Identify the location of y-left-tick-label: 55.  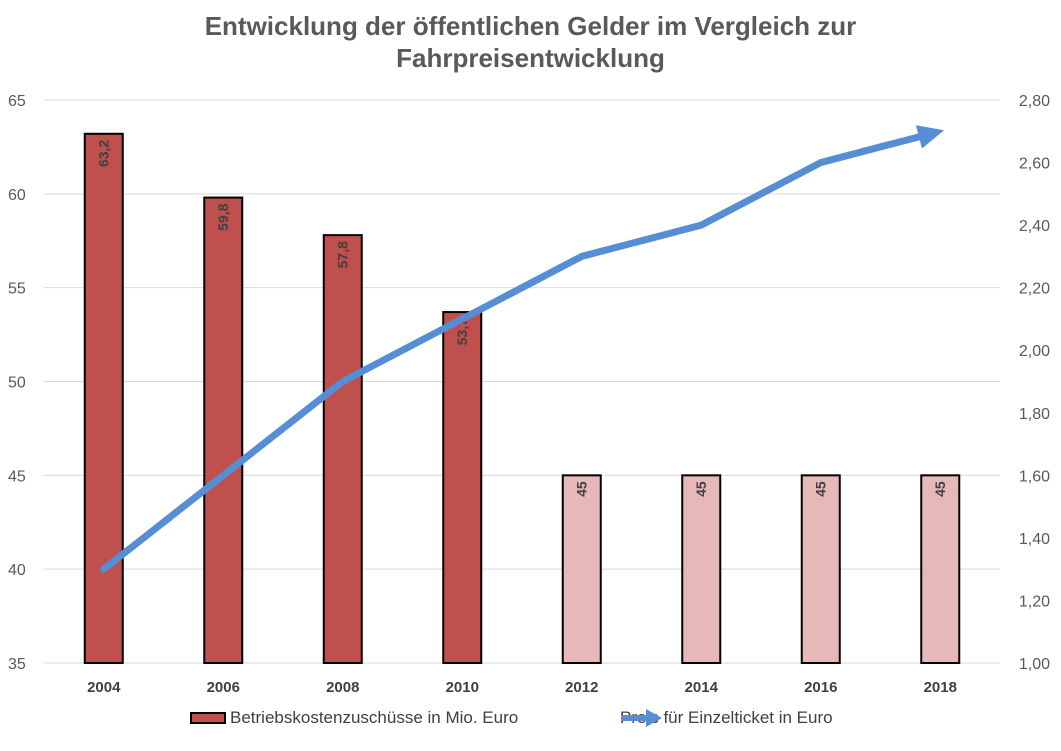
(17, 289).